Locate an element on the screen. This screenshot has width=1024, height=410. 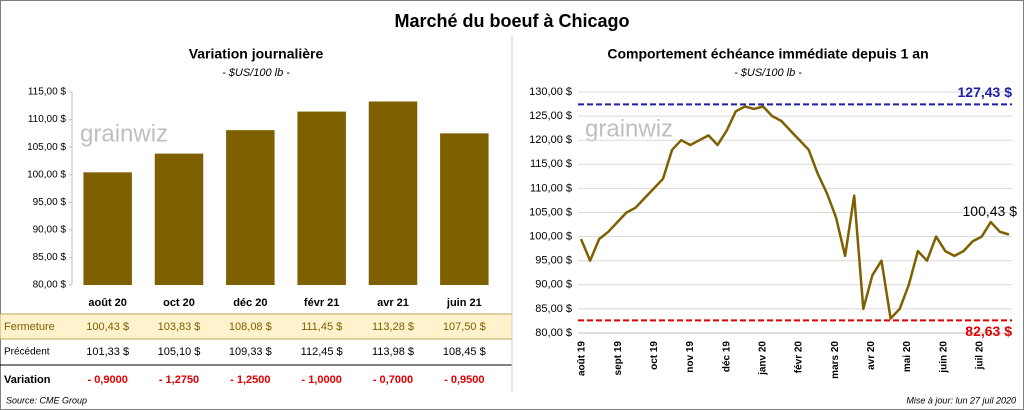
table-cell: 109,33 $ is located at coordinates (250, 352).